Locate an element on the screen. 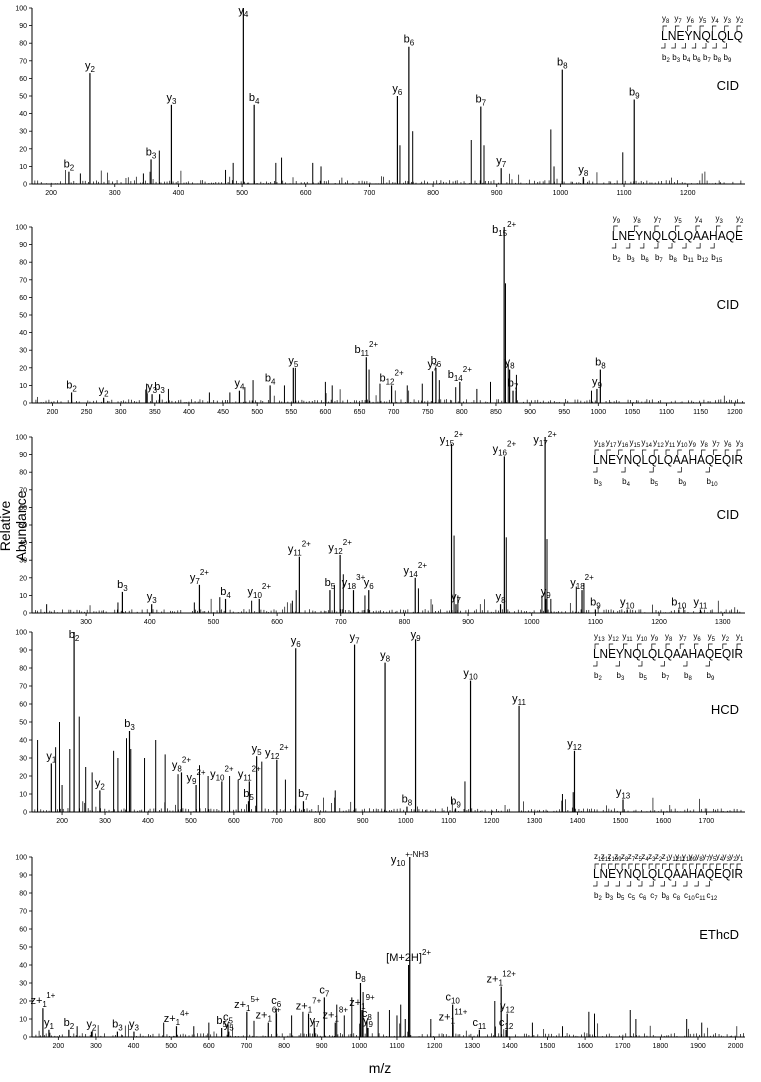  peak-label: b10 is located at coordinates (679, 603).